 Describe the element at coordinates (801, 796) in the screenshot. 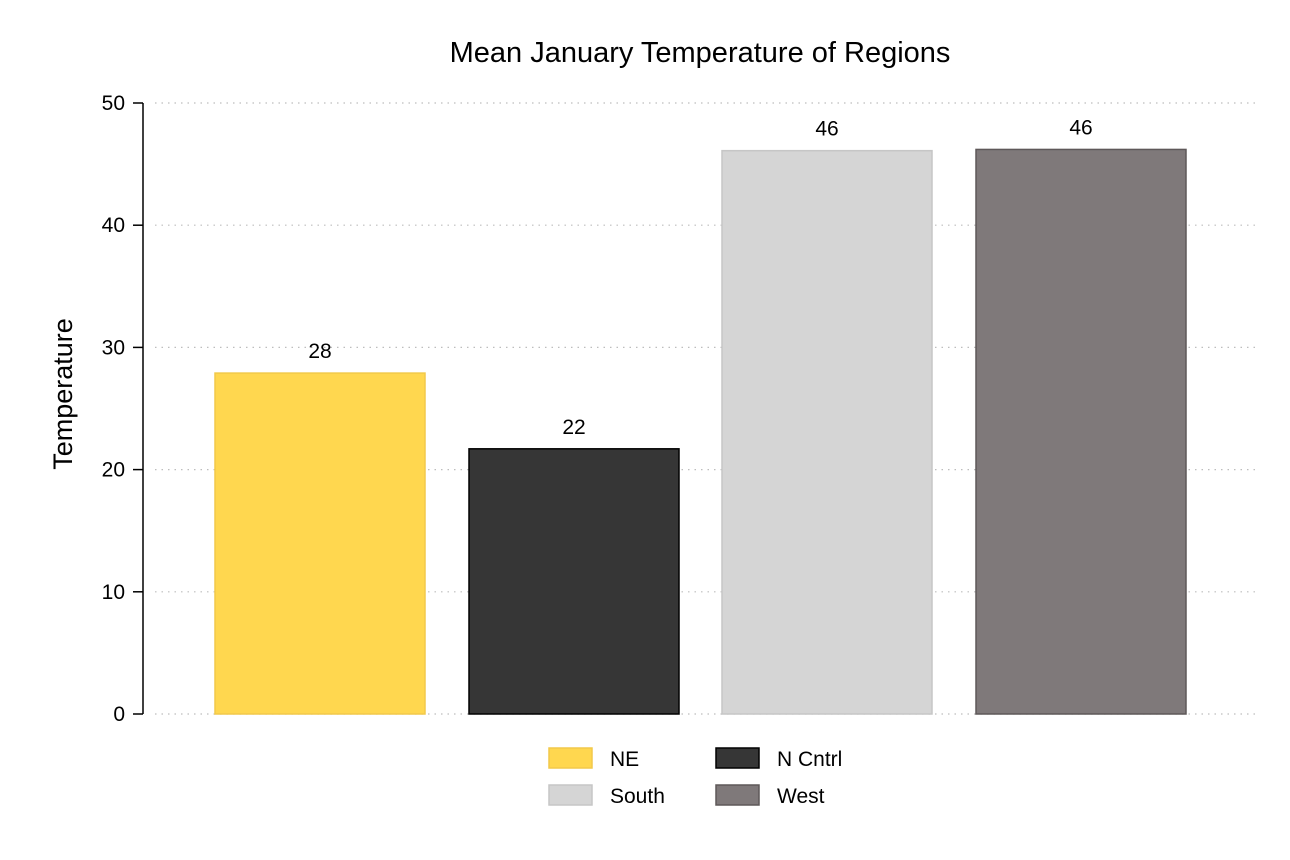

I see `legend-label: West` at that location.